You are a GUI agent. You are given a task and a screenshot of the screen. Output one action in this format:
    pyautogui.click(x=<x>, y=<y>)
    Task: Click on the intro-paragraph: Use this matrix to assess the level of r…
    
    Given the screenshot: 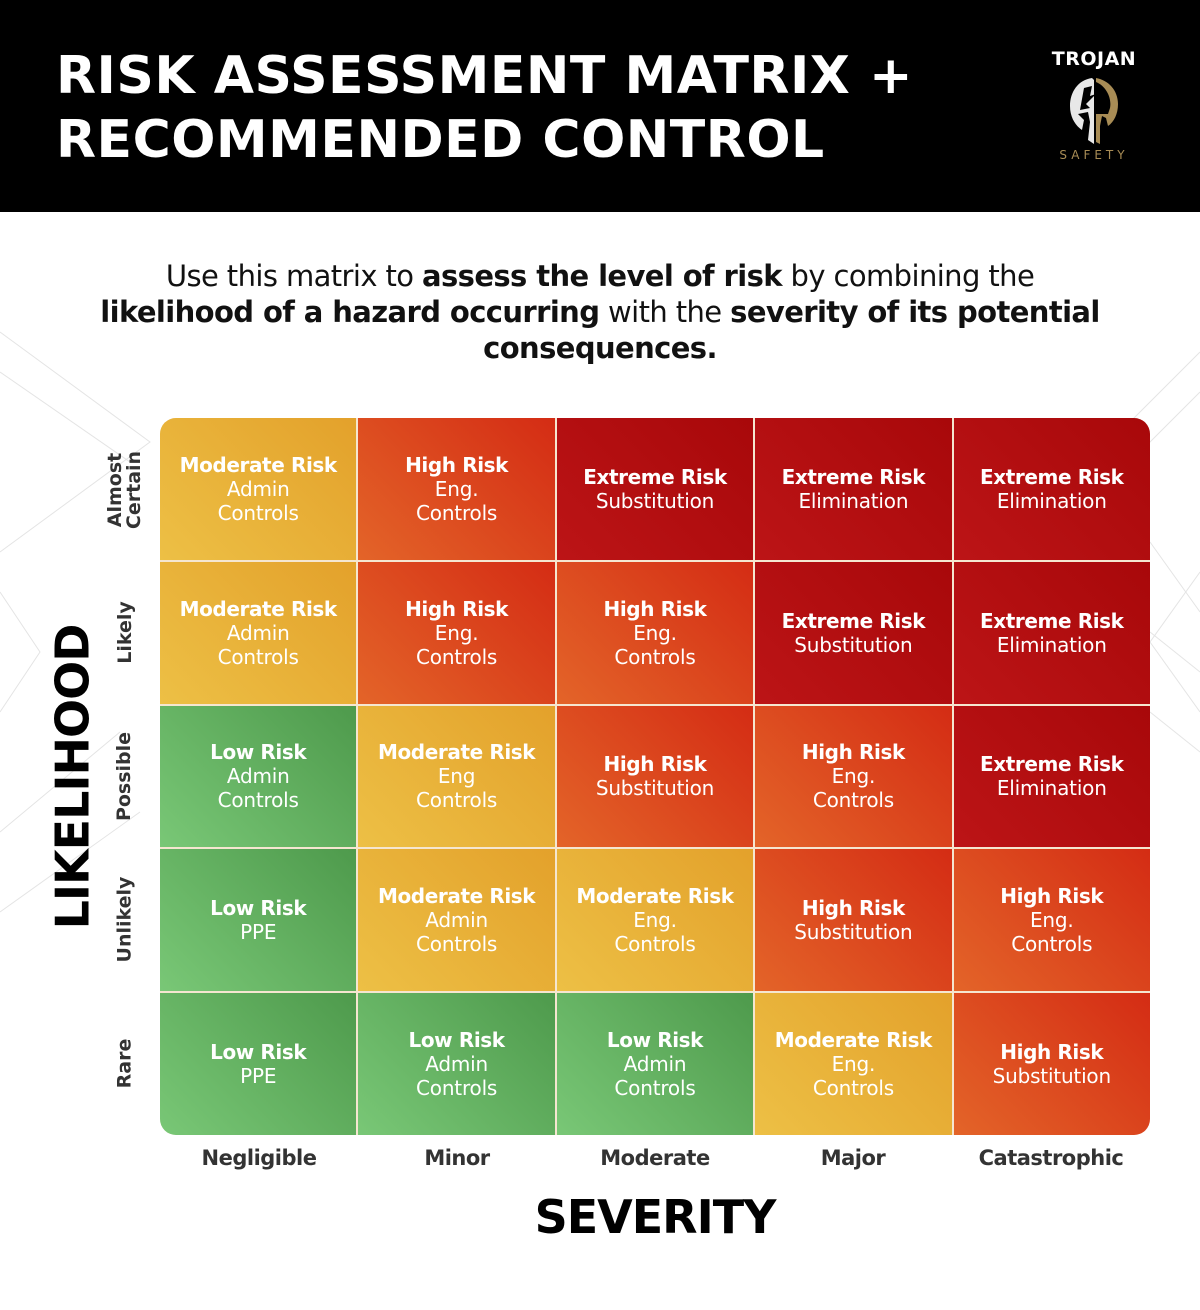 What is the action you would take?
    pyautogui.click(x=600, y=312)
    